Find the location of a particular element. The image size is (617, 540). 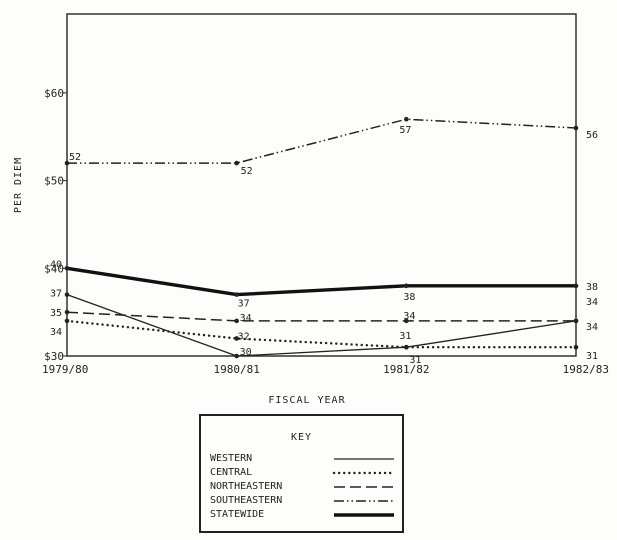

legend-swatch-central is located at coordinates (364, 473).